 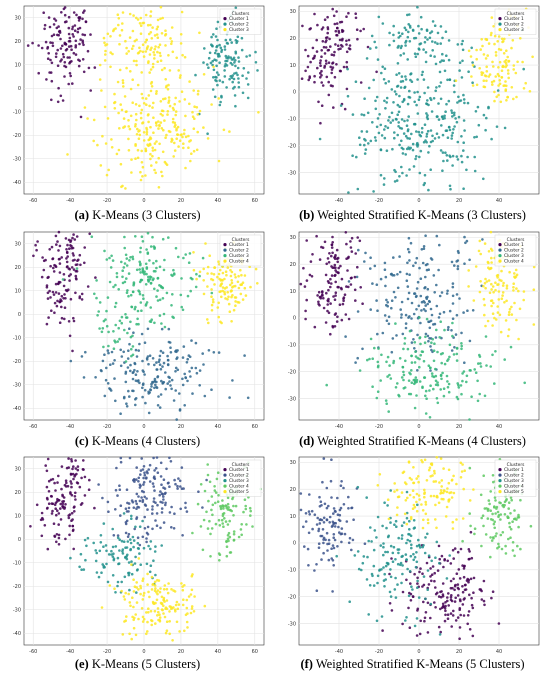 I want to click on legend-marker, so click(x=225, y=470).